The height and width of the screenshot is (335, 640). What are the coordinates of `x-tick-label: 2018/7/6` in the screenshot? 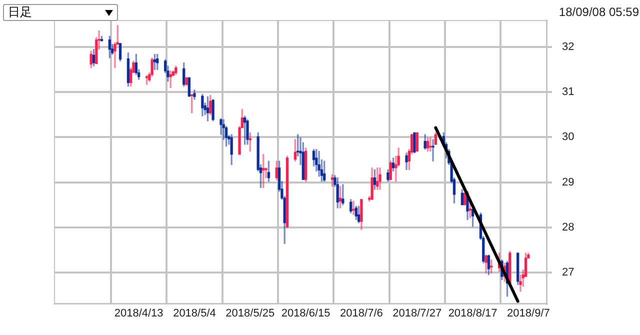 It's located at (361, 314).